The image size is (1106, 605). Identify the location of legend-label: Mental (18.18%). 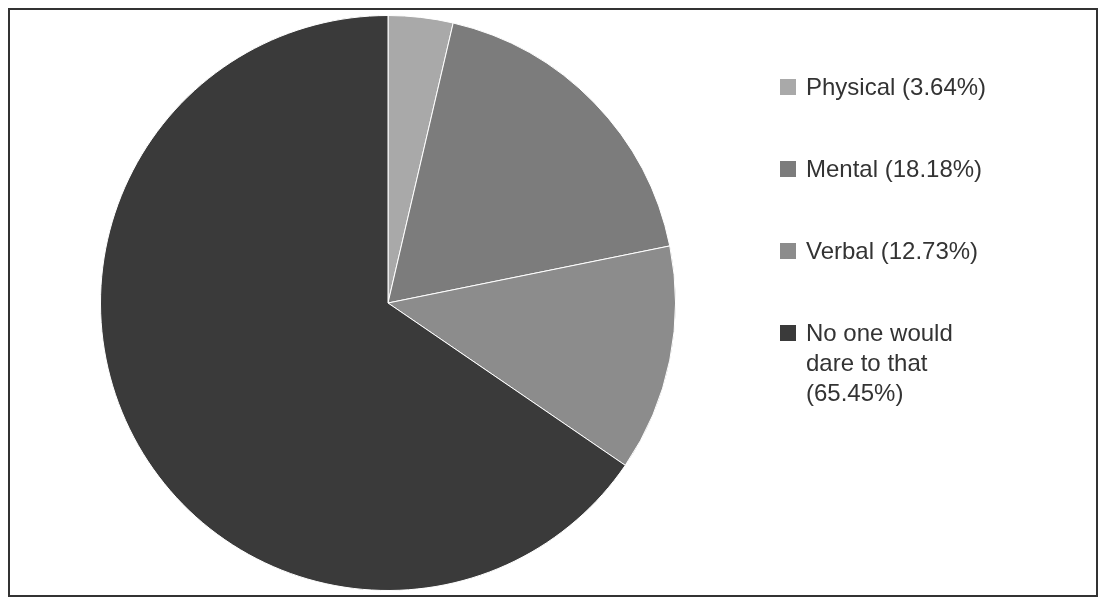
(894, 169).